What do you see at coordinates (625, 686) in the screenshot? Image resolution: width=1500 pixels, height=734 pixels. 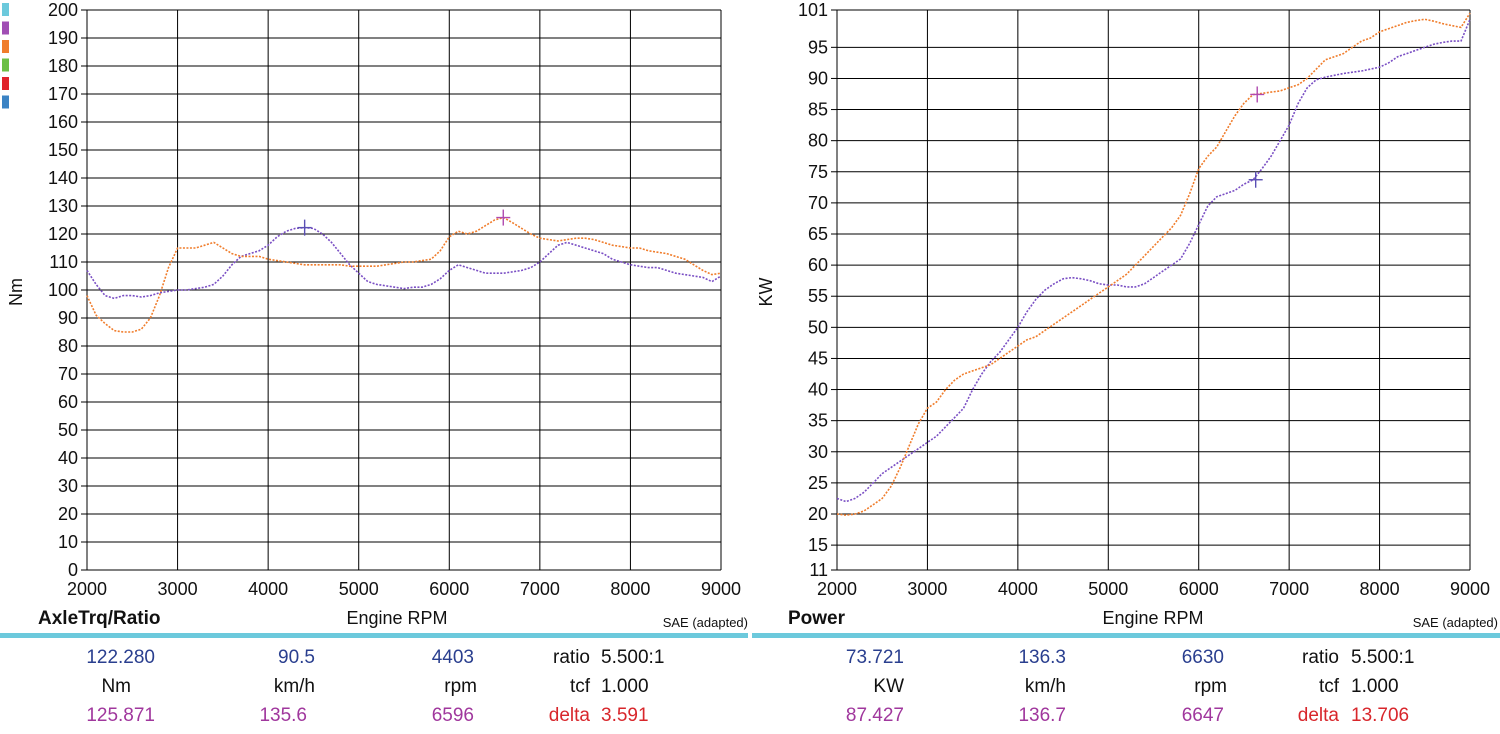 I see `torque-tcf-value: 1.000` at bounding box center [625, 686].